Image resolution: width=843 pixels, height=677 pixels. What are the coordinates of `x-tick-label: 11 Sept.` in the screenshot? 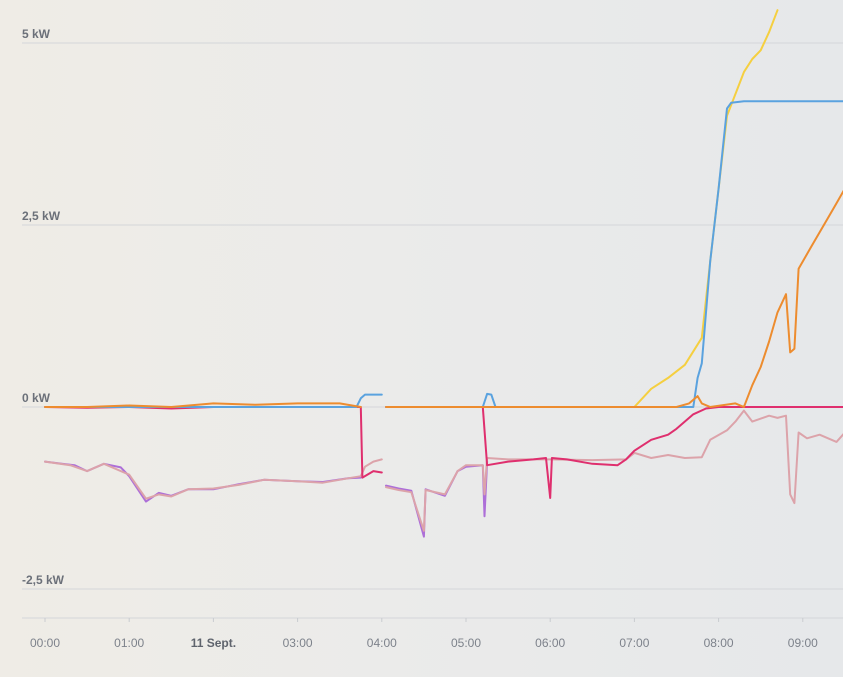 It's located at (213, 643).